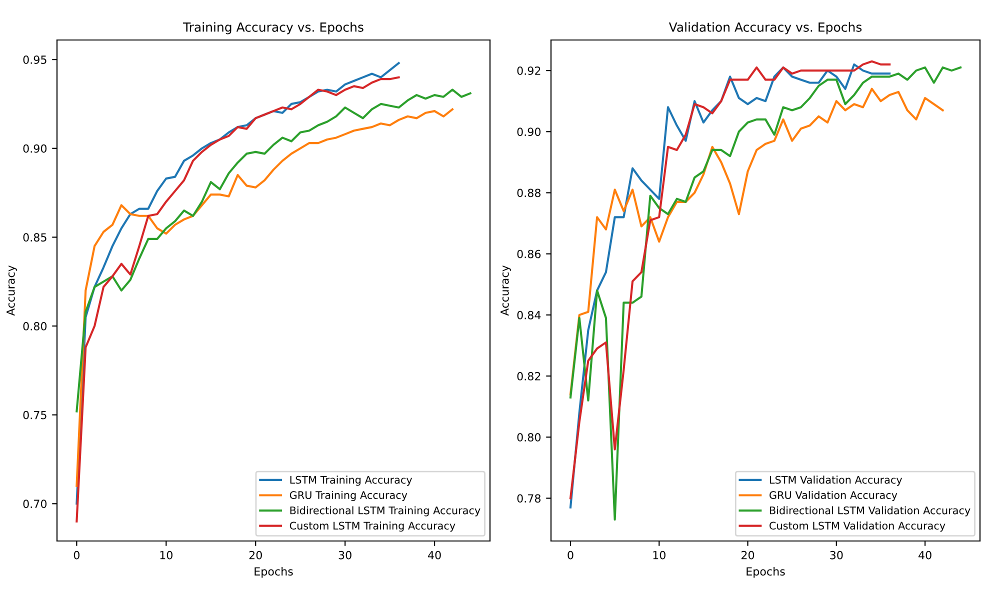 The width and height of the screenshot is (985, 590). I want to click on legend-label: Custom LSTM Training Accuracy, so click(373, 527).